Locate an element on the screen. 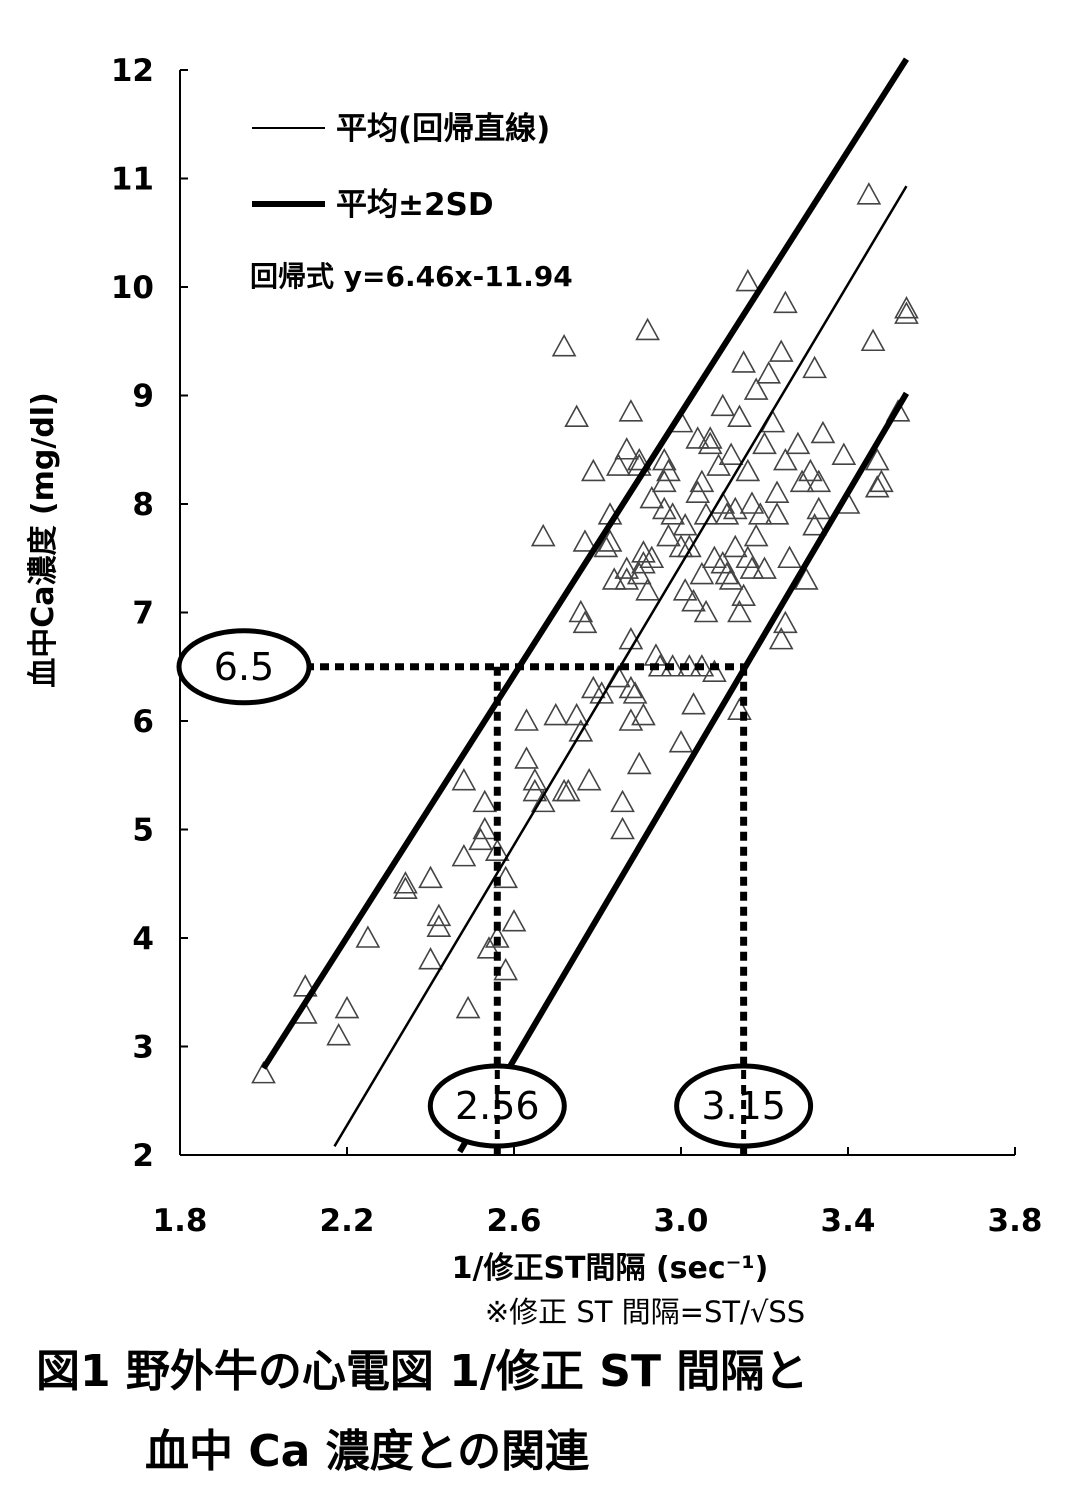 This screenshot has width=1069, height=1495. y-tick-label: 7 is located at coordinates (143, 614).